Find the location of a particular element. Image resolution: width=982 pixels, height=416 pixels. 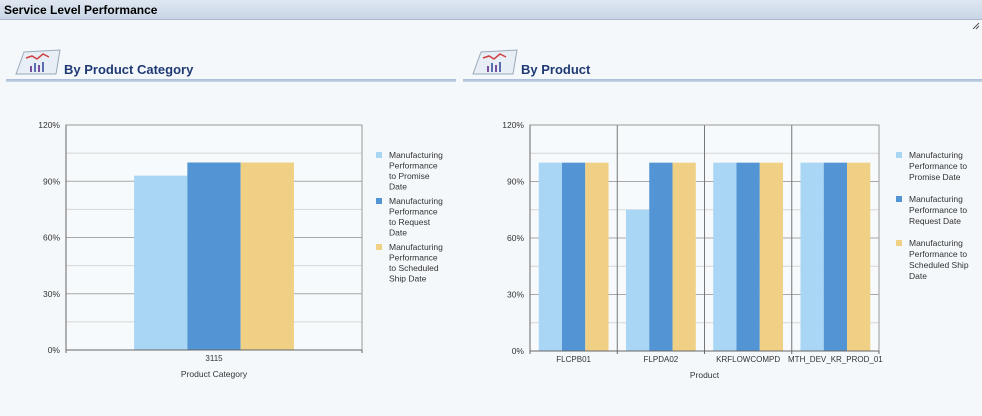

legend-label-line: Ship Date is located at coordinates (408, 279).